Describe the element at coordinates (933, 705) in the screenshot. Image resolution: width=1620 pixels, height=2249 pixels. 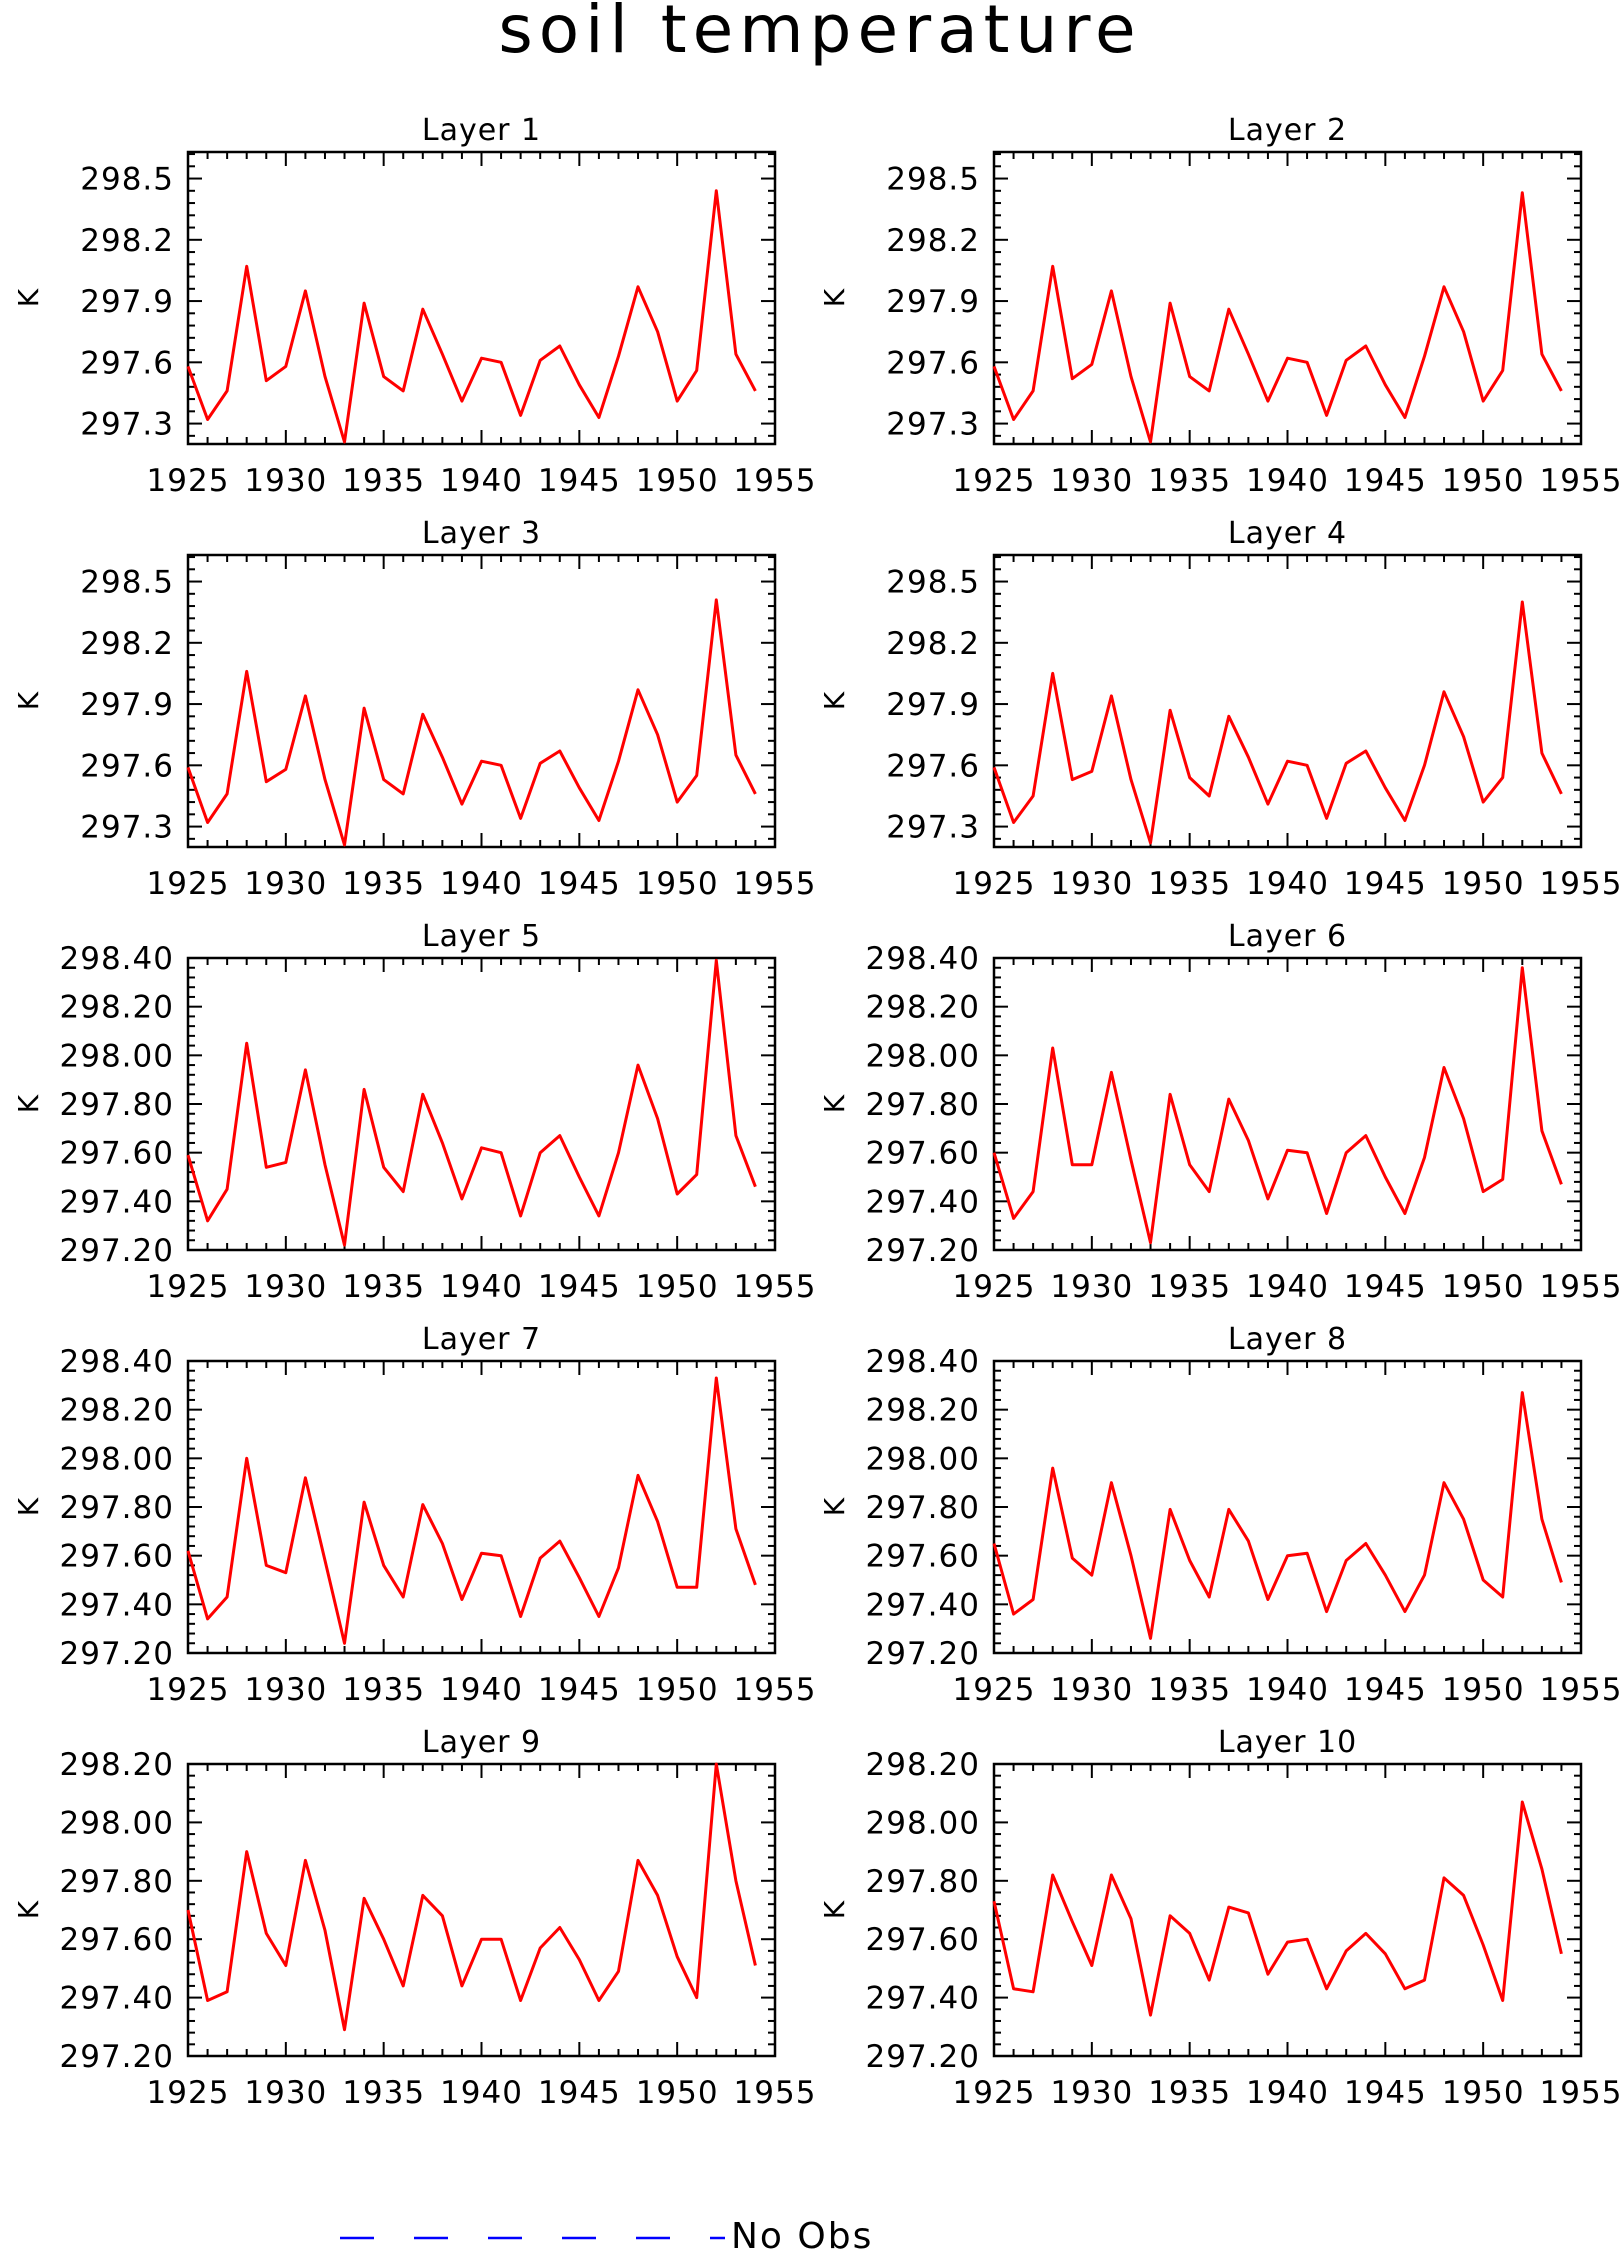
I see `y-tick-label: 297.9` at that location.